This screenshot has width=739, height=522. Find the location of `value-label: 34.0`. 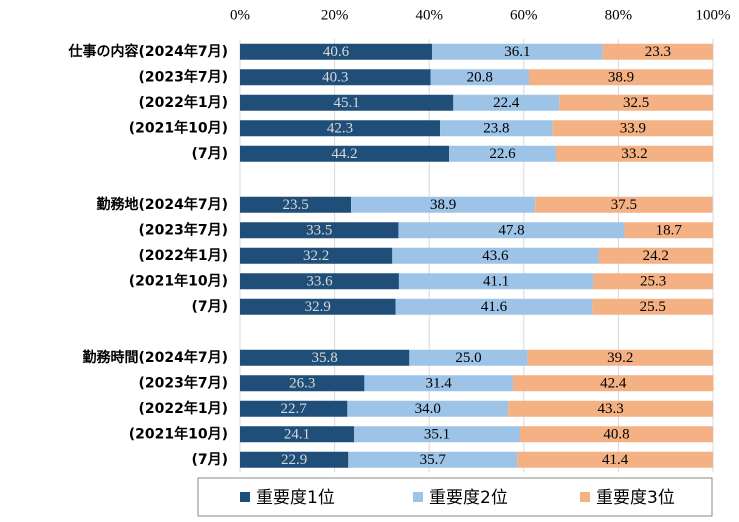

value-label: 34.0 is located at coordinates (428, 409).